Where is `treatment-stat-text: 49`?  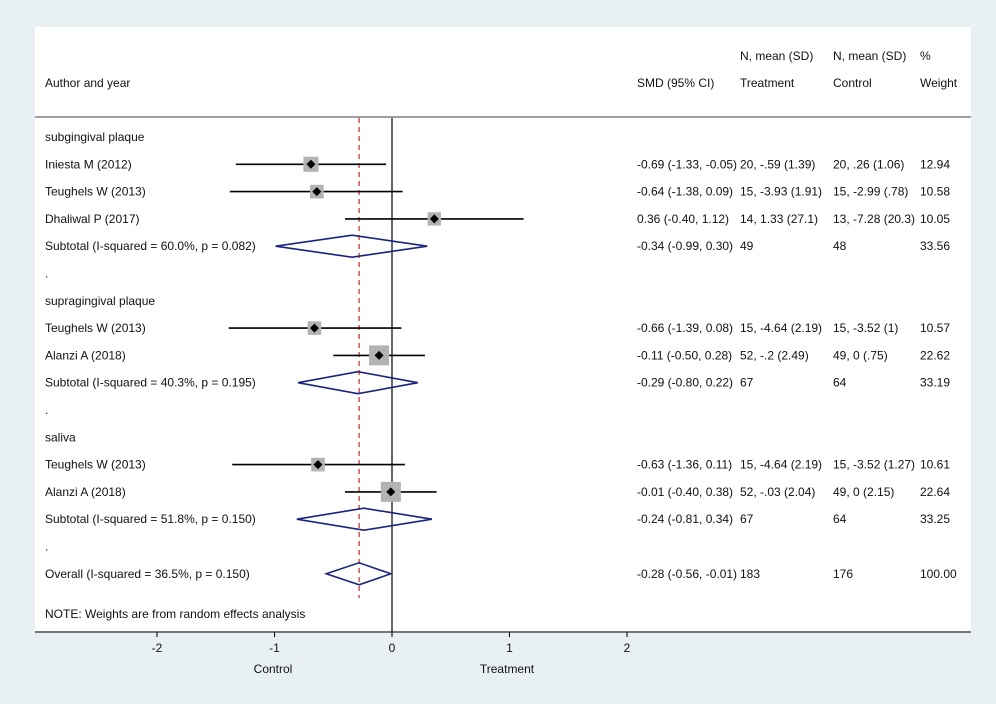 treatment-stat-text: 49 is located at coordinates (747, 246).